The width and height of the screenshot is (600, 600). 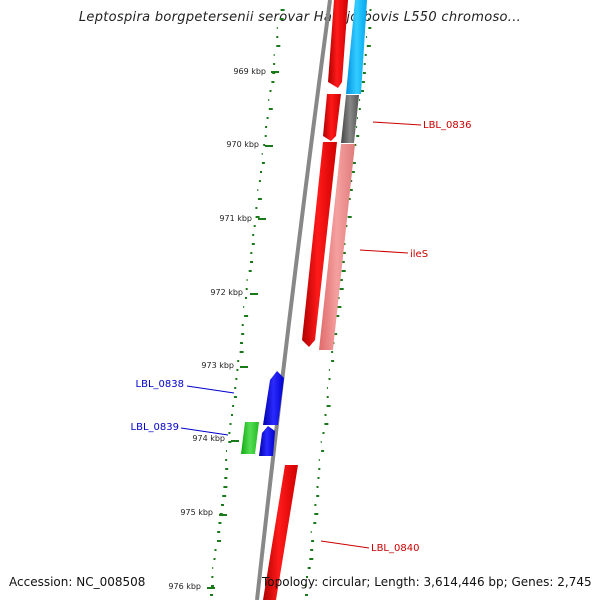 I want to click on tick-label: 972 kbp, so click(x=226, y=292).